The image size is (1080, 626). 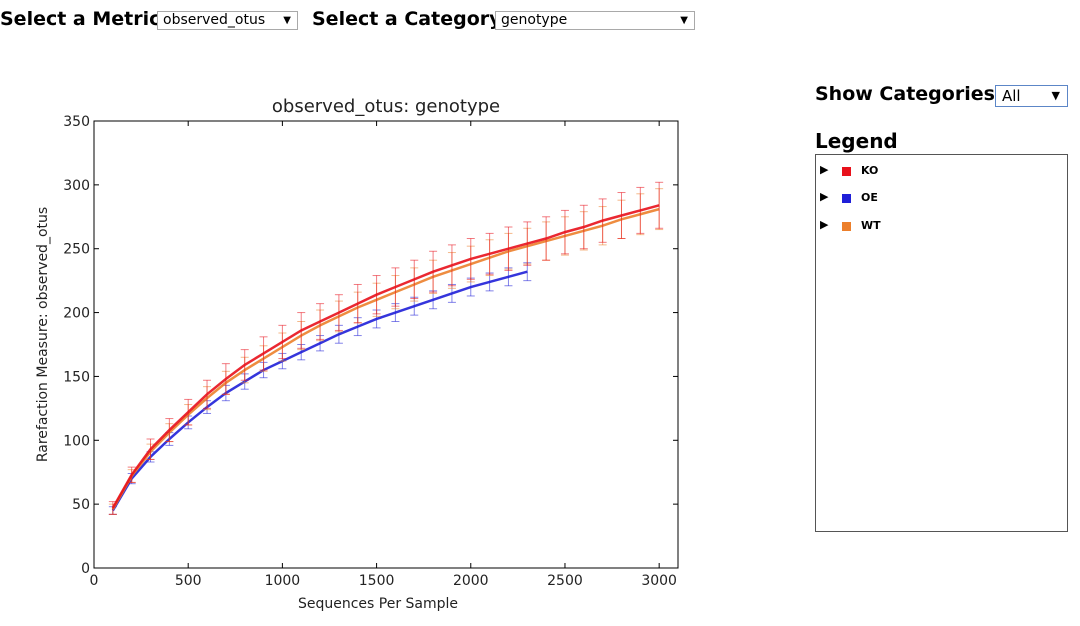 I want to click on y-tick-label: 350, so click(x=76, y=122).